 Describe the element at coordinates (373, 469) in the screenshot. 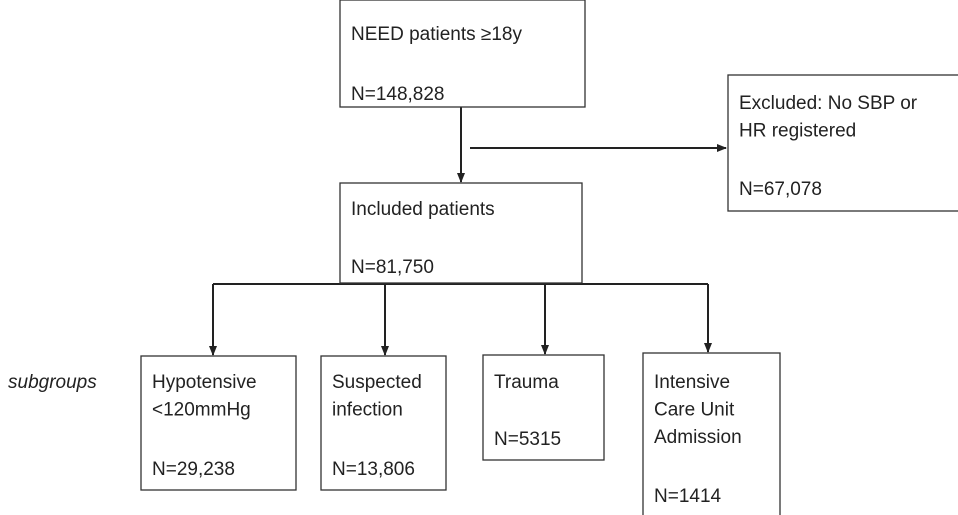

I see `box-count: N=13,806` at that location.